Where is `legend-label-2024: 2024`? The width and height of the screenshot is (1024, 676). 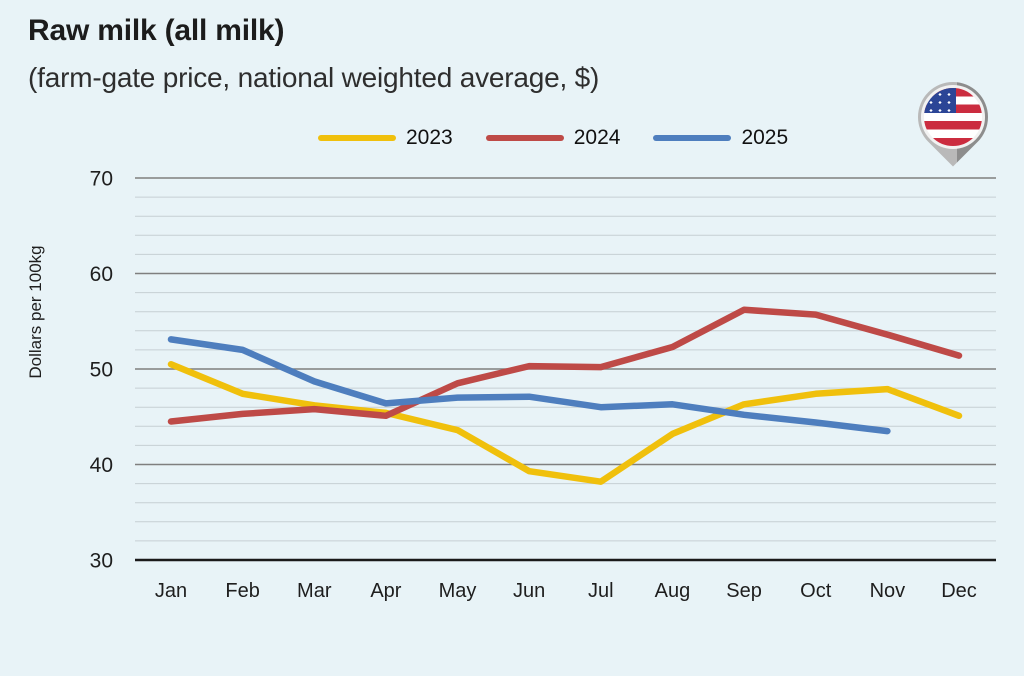 legend-label-2024: 2024 is located at coordinates (597, 137).